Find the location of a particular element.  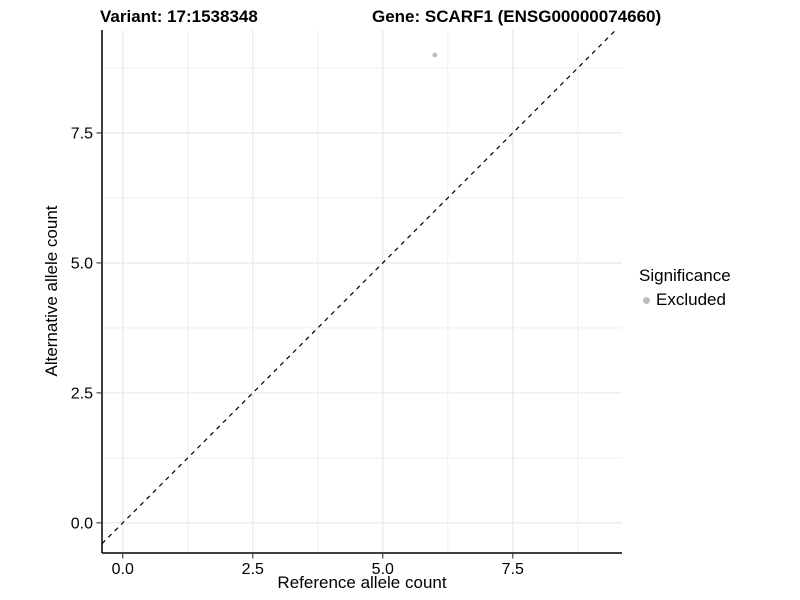

legend-entry-excluded: Excluded is located at coordinates (685, 299).